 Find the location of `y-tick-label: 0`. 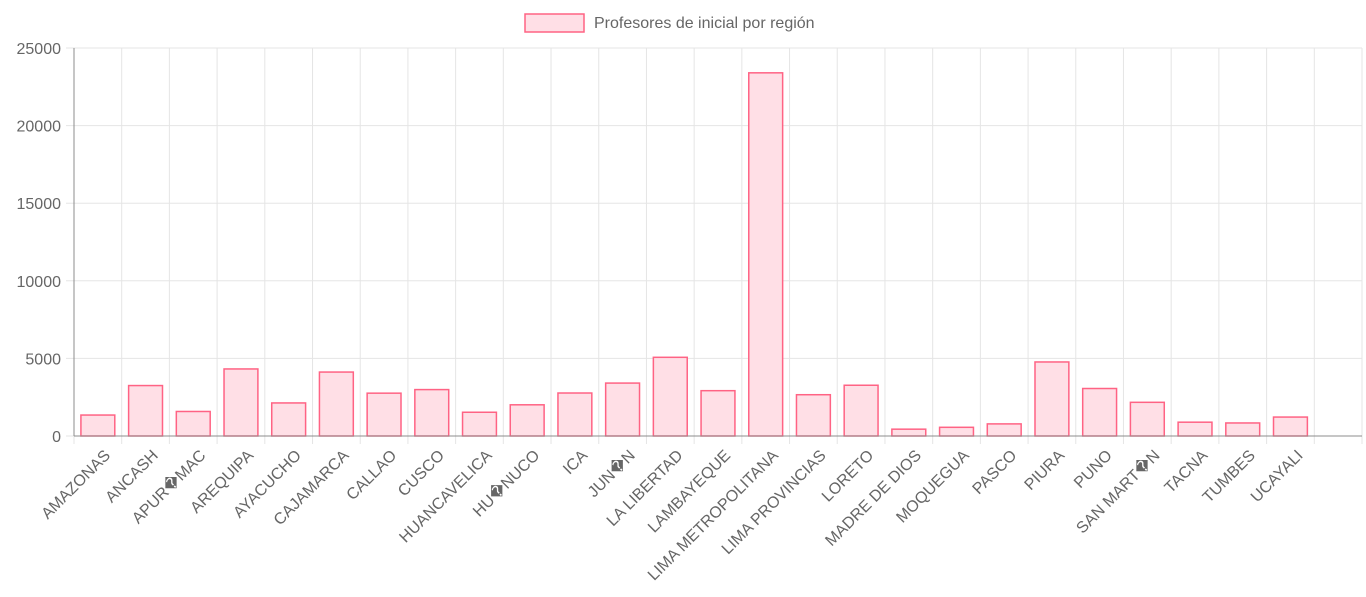

y-tick-label: 0 is located at coordinates (56, 437).